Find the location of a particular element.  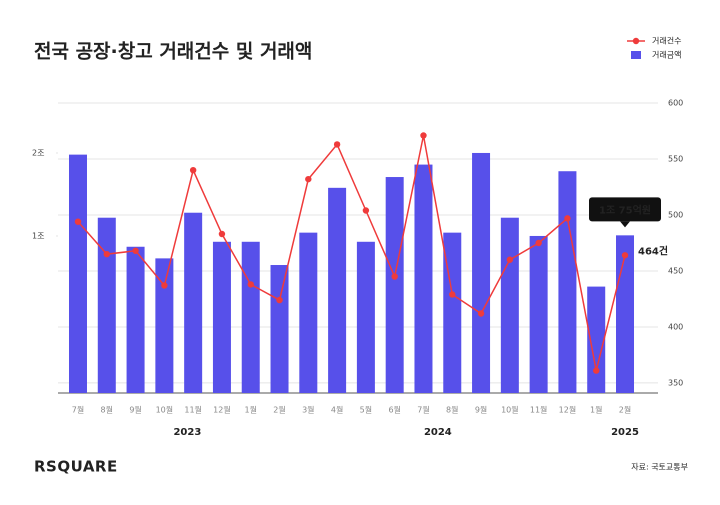

y2-tick-label: 350 is located at coordinates (675, 382).